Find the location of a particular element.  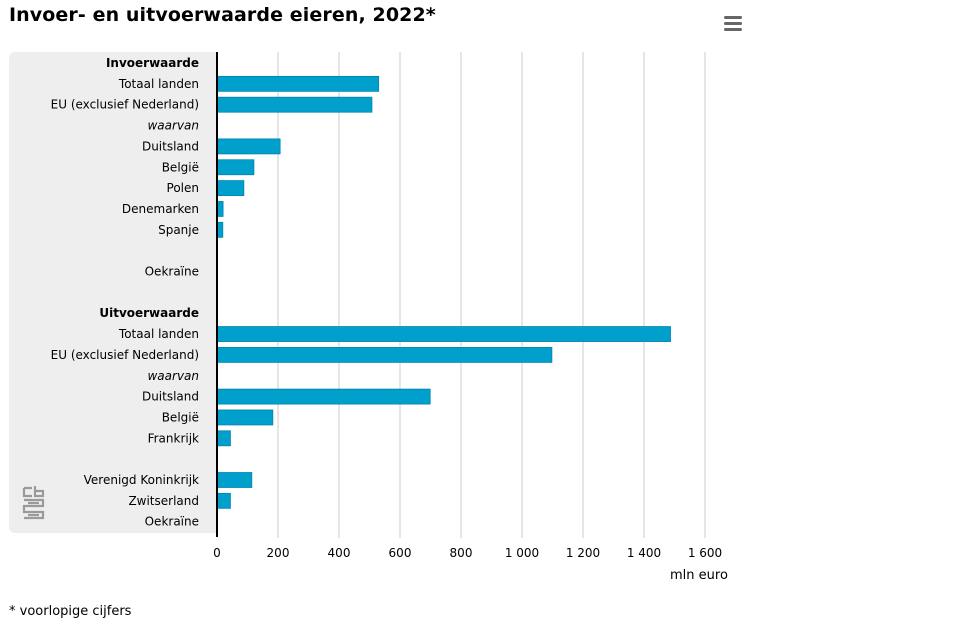

cbs-logo-icon is located at coordinates (33, 503).